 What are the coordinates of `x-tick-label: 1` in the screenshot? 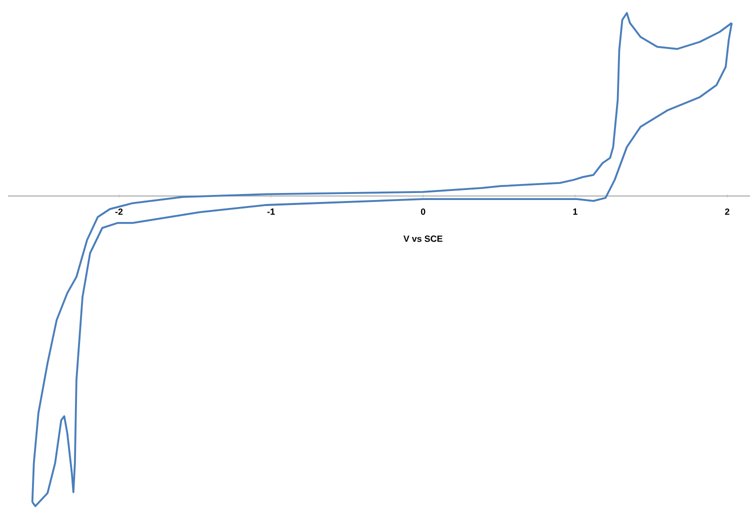 It's located at (575, 211).